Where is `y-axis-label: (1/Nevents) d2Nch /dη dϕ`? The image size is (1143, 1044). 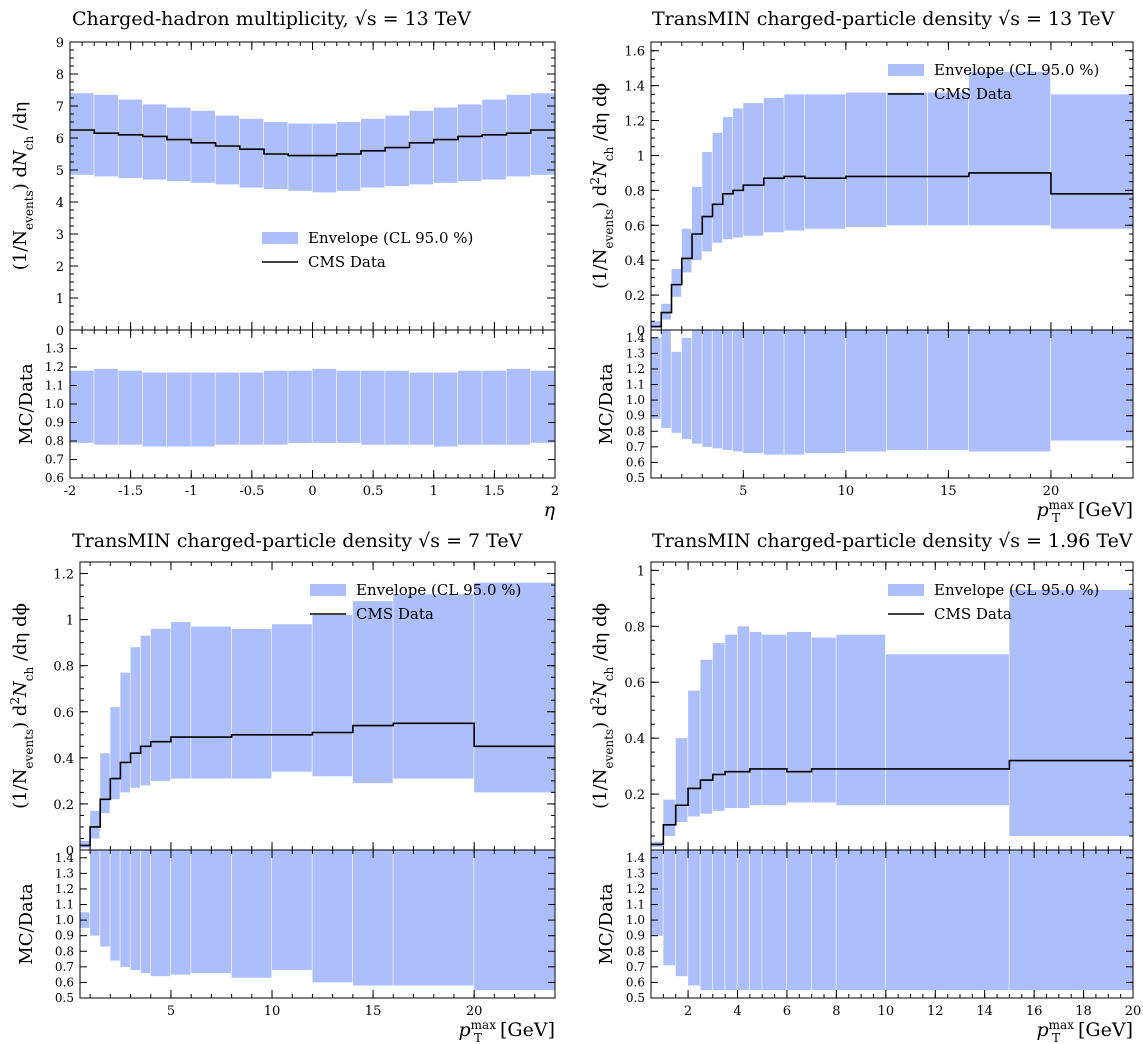 y-axis-label: (1/Nevents) d2Nch /dη dϕ is located at coordinates (22, 706).